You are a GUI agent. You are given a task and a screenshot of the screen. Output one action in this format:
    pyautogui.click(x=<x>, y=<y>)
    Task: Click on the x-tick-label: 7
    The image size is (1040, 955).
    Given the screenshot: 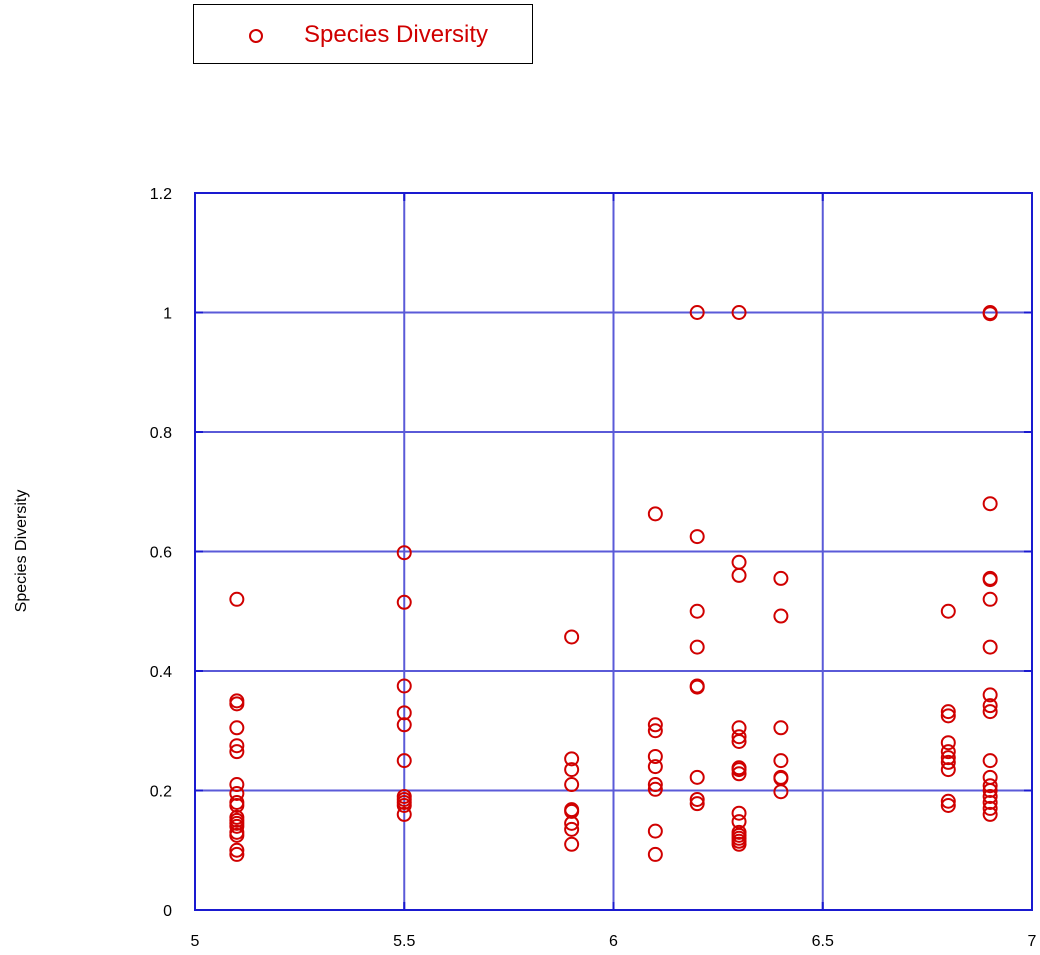 What is the action you would take?
    pyautogui.click(x=1032, y=941)
    